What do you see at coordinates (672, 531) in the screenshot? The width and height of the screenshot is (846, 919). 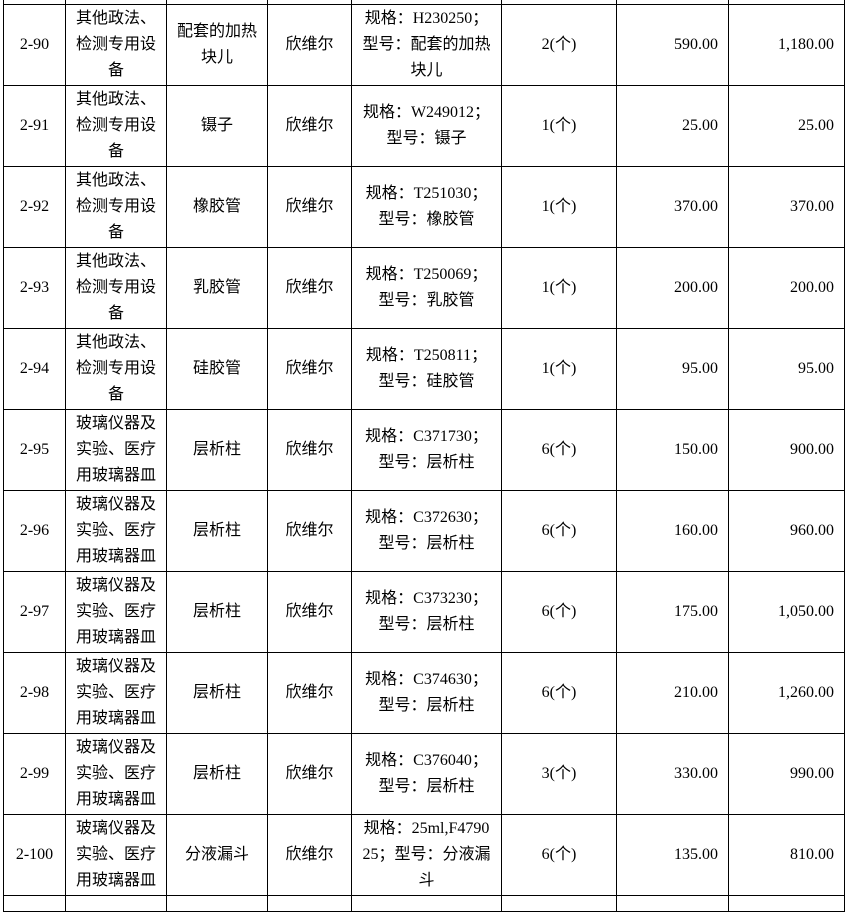 I see `cell-unit-price: 160.00` at bounding box center [672, 531].